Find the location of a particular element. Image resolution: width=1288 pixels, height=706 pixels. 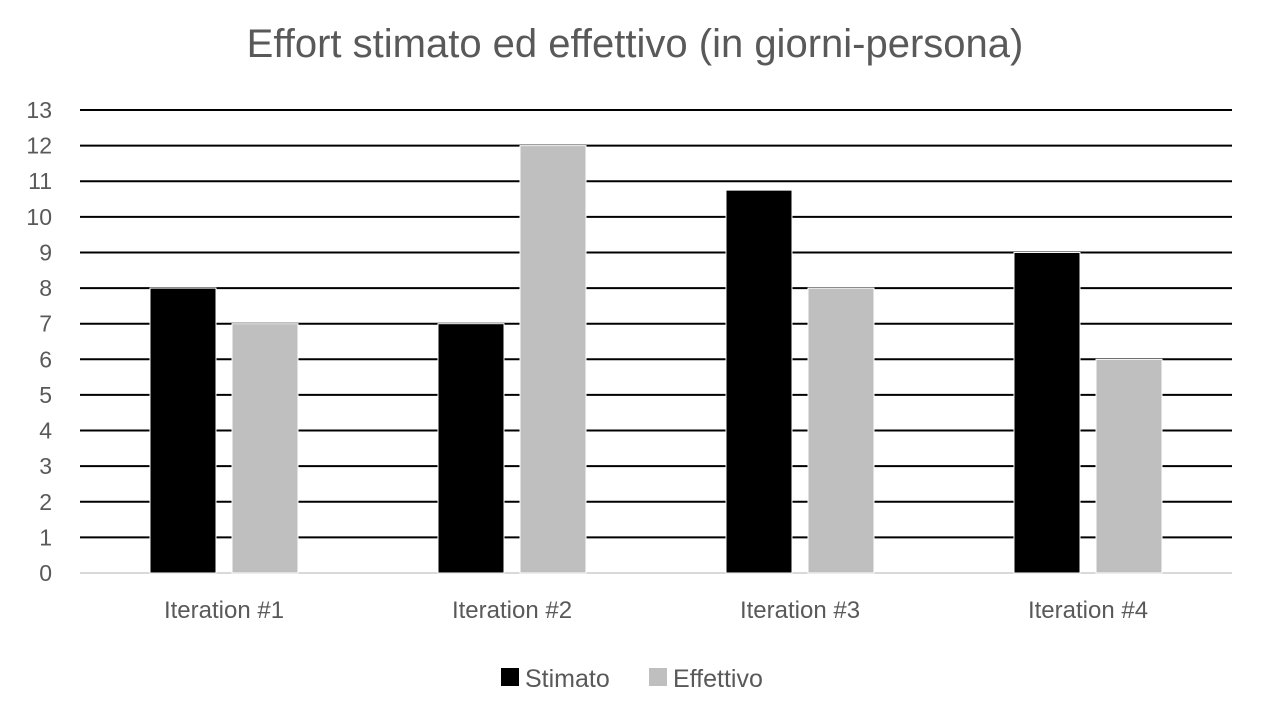

y-tick-label: 3 is located at coordinates (45, 466).